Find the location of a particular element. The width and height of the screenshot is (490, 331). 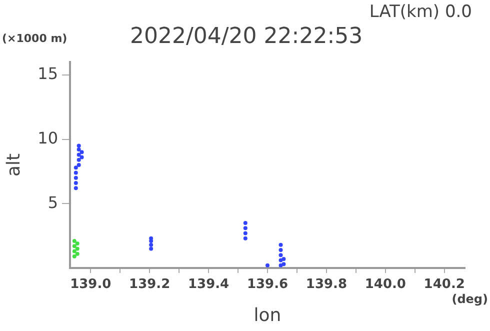

x-tick-label: 140.2 is located at coordinates (444, 284).